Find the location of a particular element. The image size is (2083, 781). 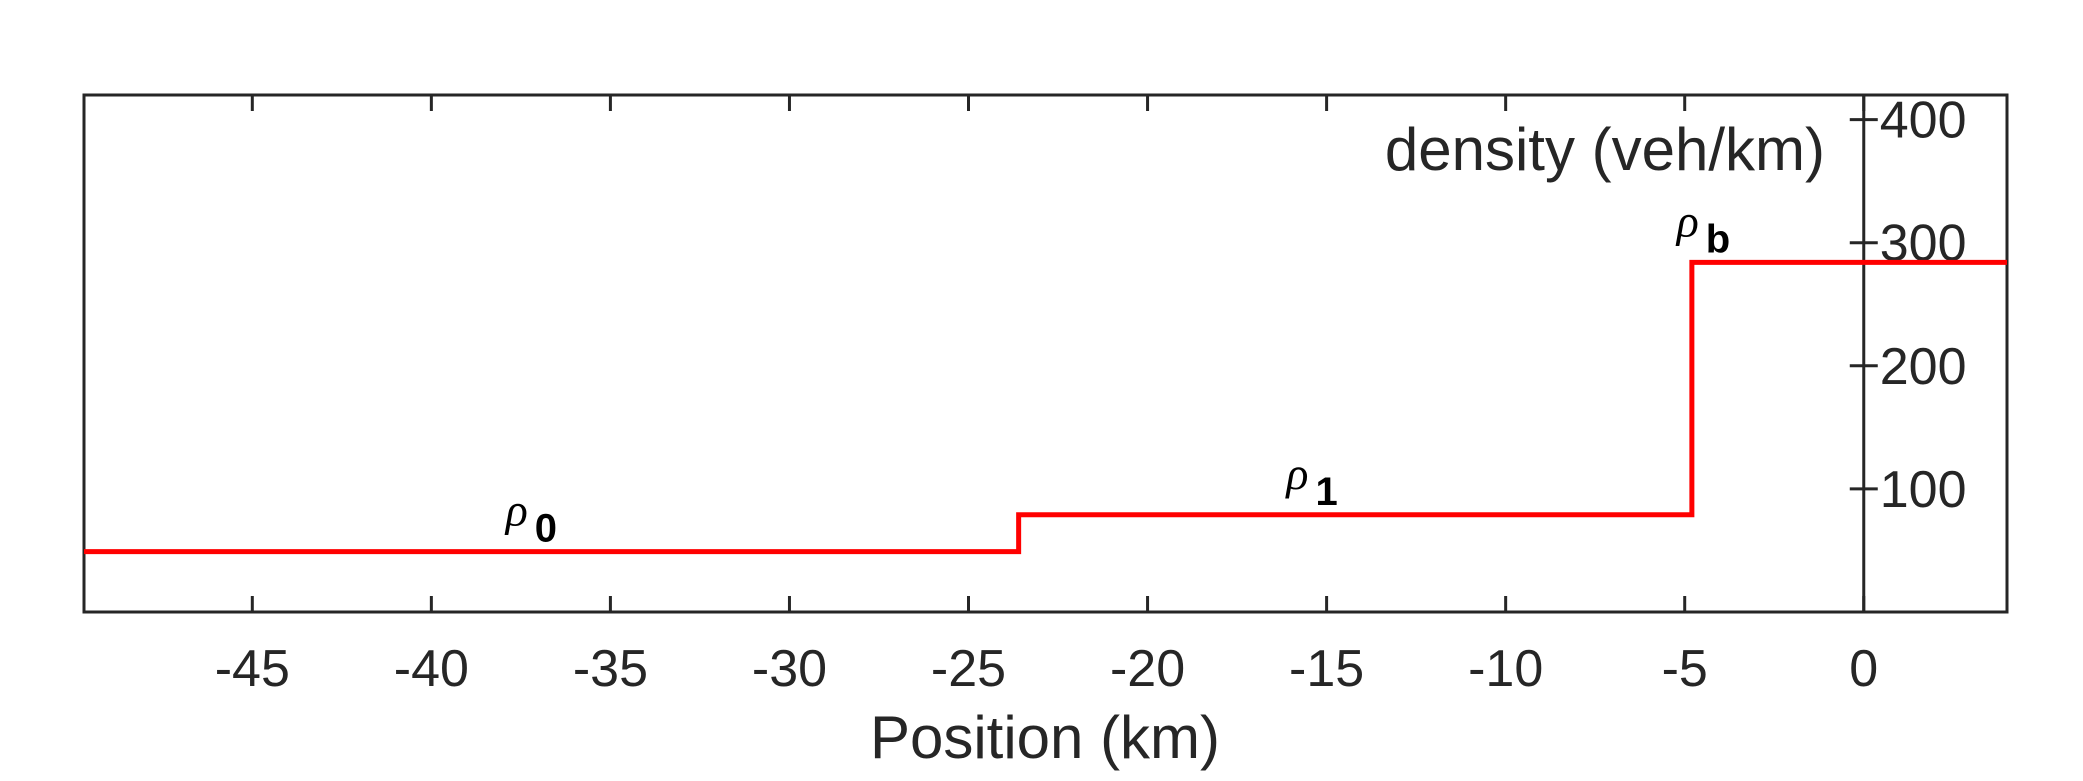

x-tick-label: 0 is located at coordinates (1863, 669).